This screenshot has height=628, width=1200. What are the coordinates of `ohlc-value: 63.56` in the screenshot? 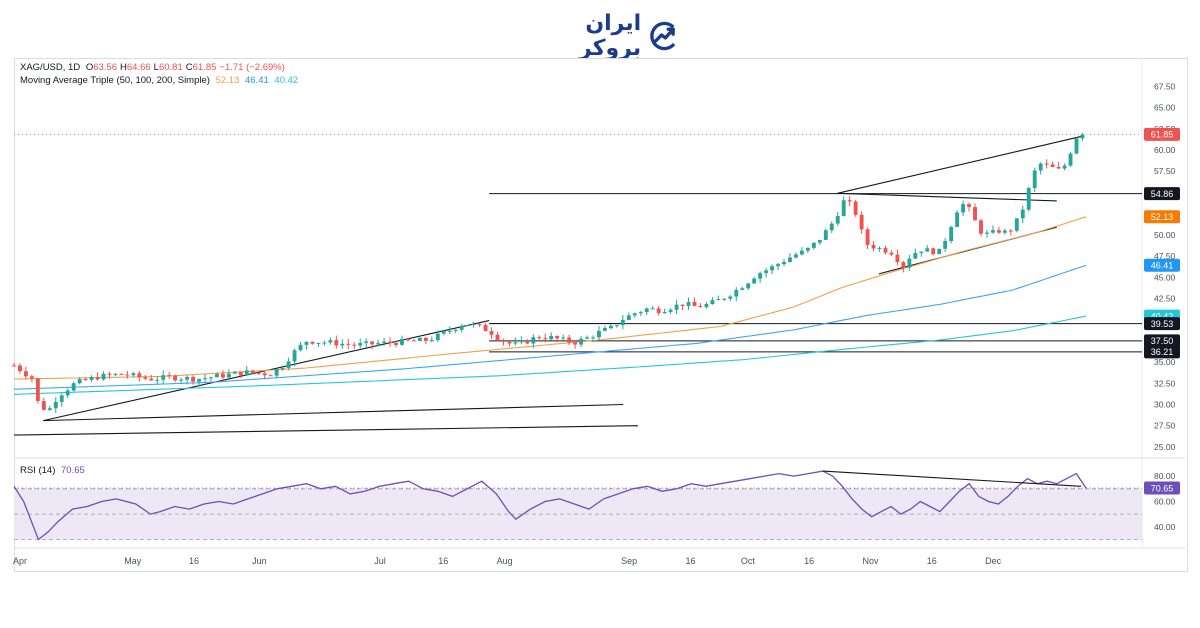 It's located at (105, 67).